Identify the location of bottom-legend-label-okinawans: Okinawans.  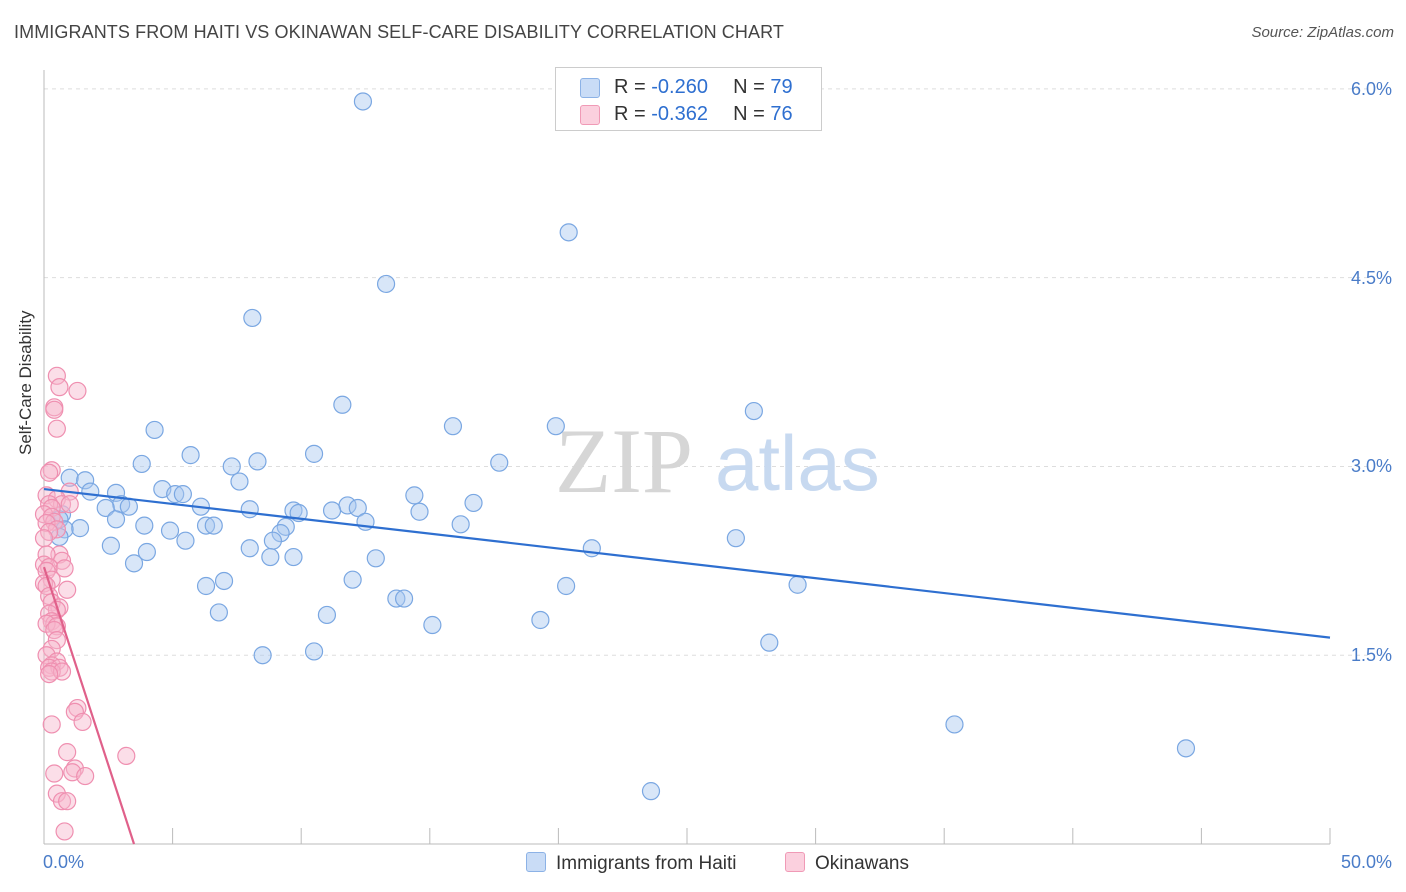
(862, 863).